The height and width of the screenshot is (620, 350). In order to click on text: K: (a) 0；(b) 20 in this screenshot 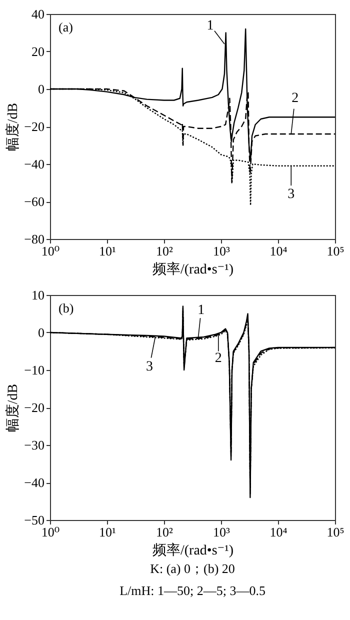, I will do `click(192, 568)`.